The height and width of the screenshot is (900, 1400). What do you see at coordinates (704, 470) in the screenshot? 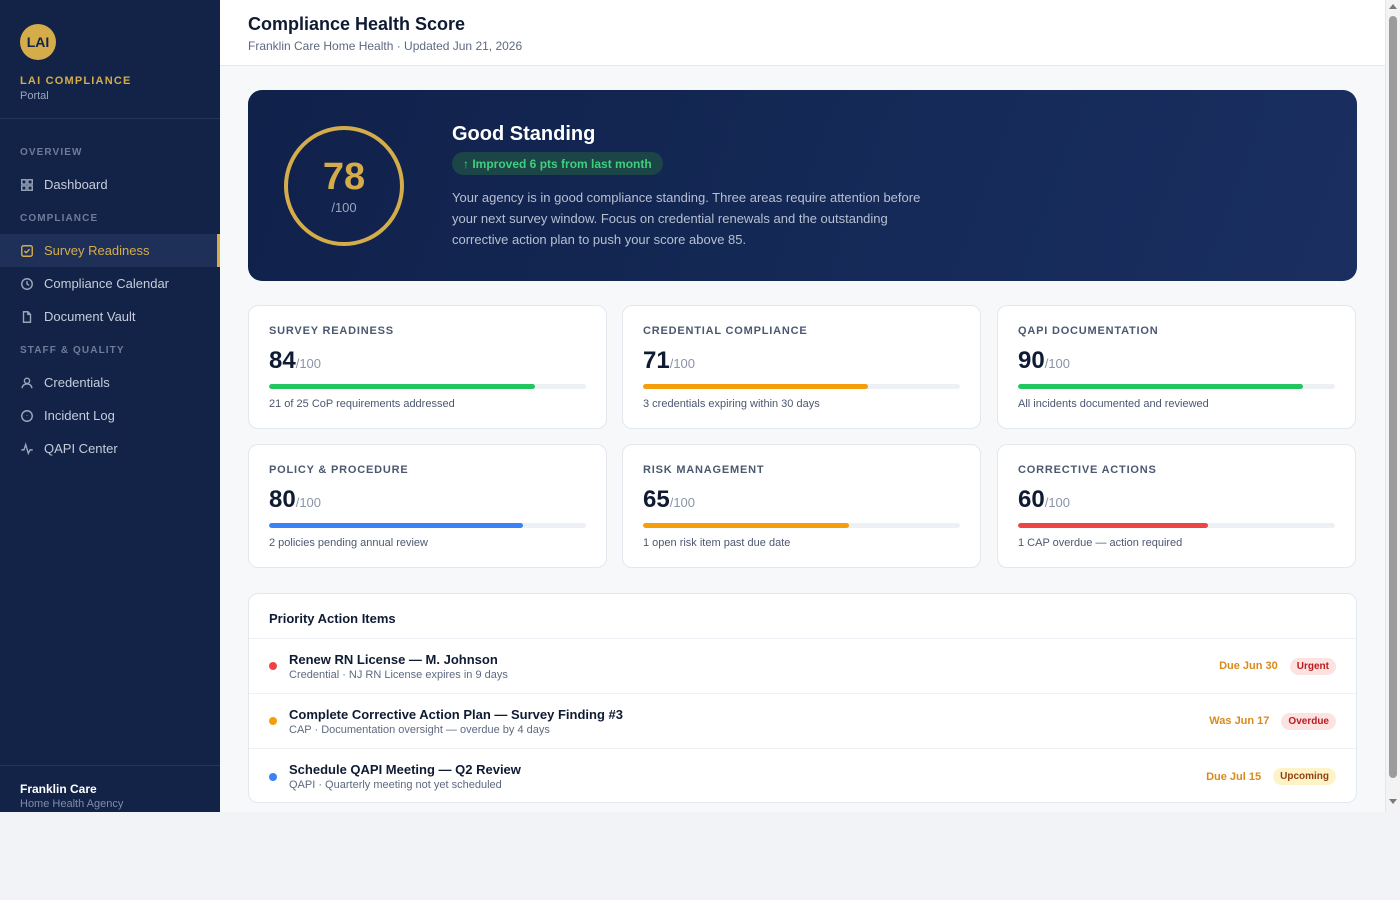
I see `card-label: RISK MANAGEMENT` at bounding box center [704, 470].